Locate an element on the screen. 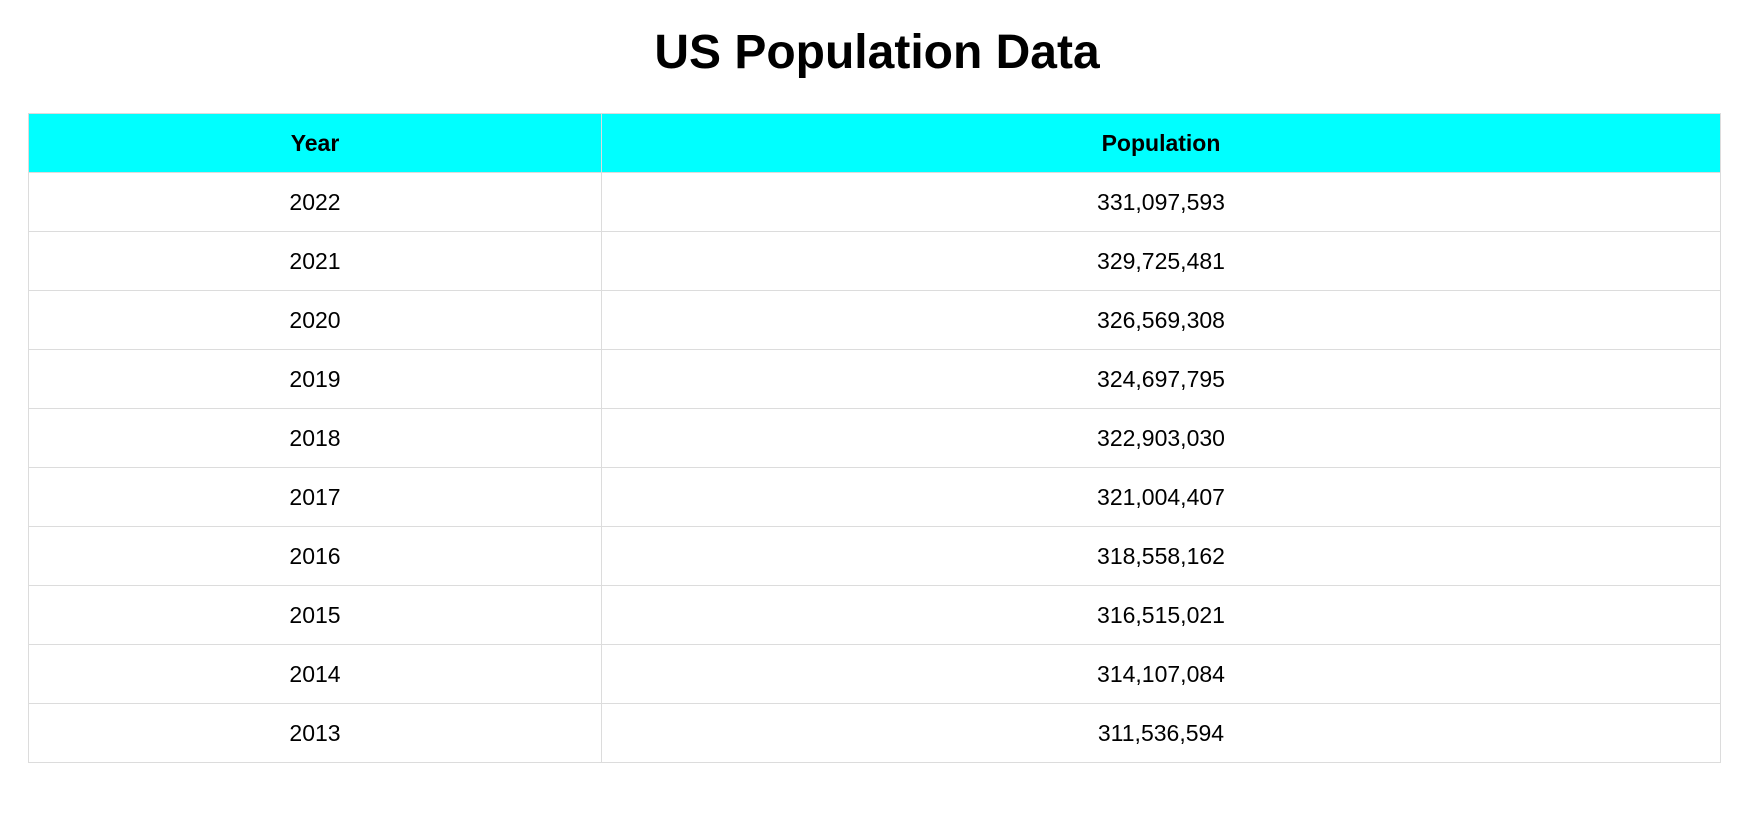 The width and height of the screenshot is (1754, 832). page-title: US Population Data is located at coordinates (877, 52).